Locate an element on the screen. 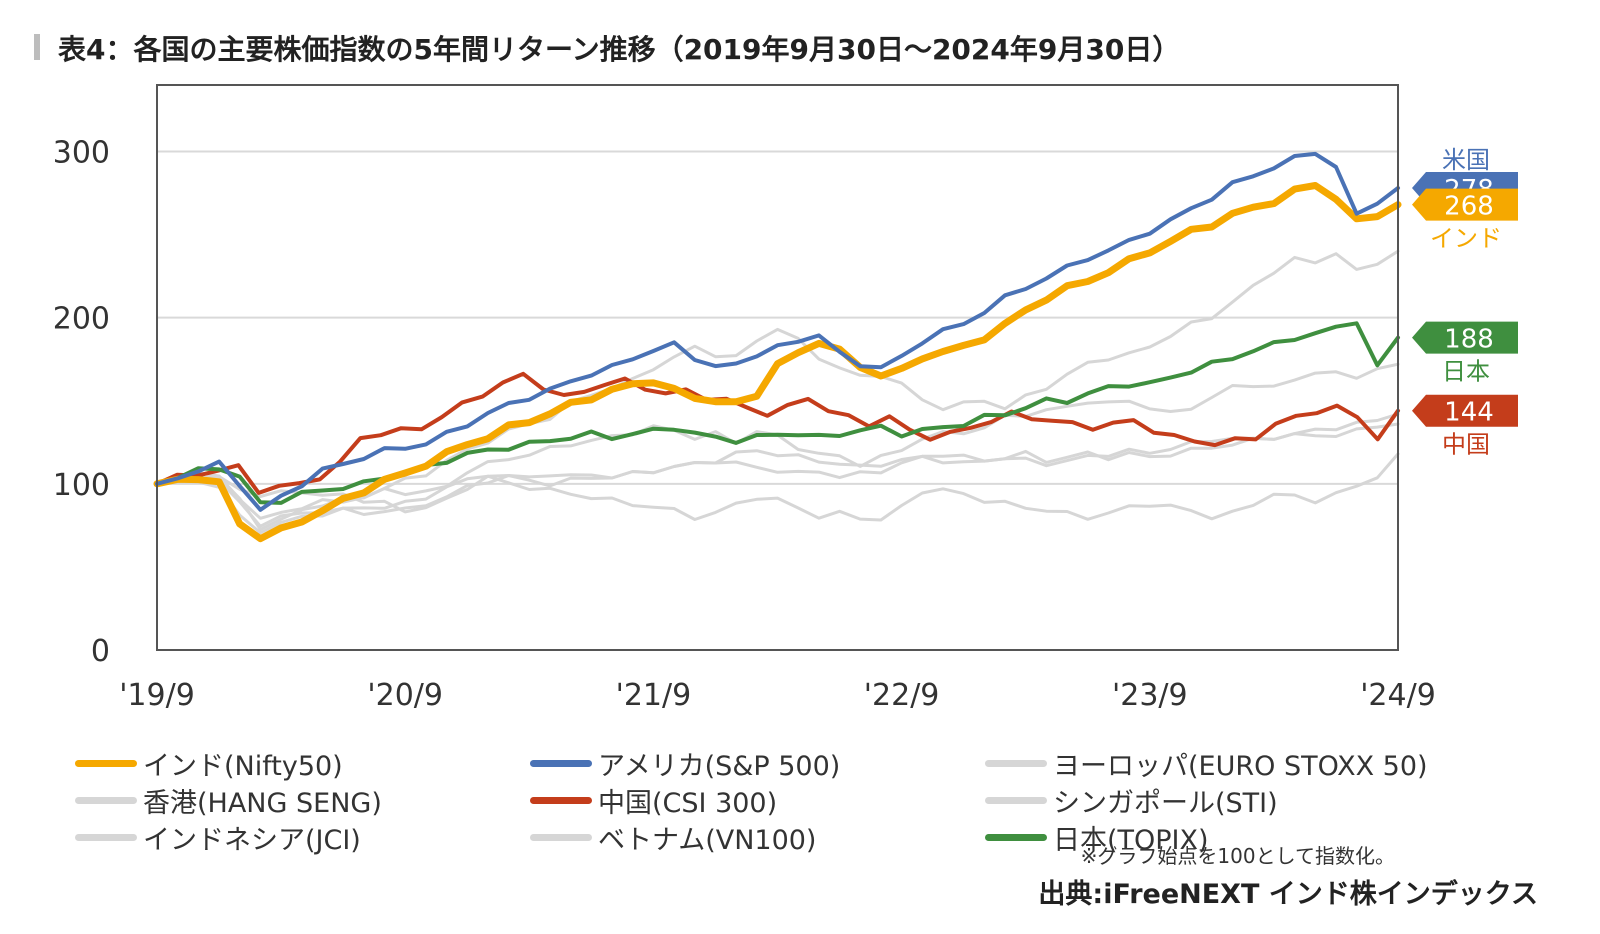 The image size is (1600, 934). legend-swatch-singapore is located at coordinates (1016, 800).